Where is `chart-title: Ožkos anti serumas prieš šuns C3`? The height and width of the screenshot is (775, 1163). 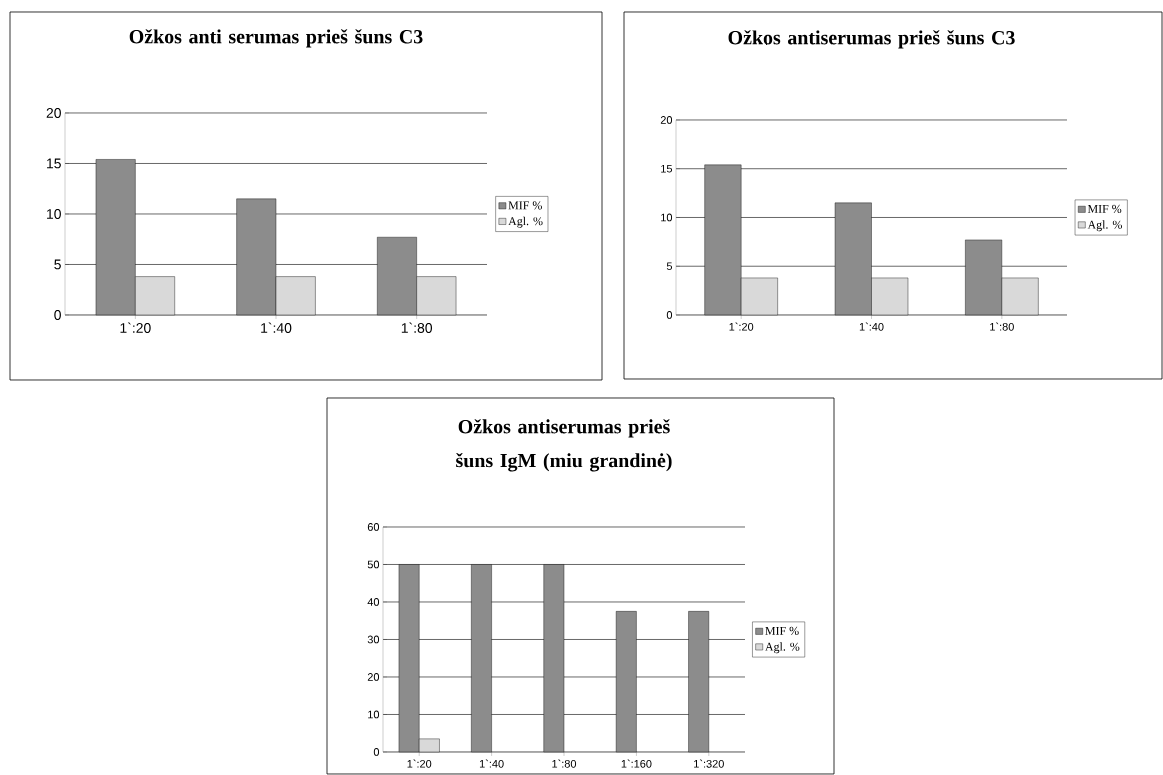
chart-title: Ožkos anti serumas prieš šuns C3 is located at coordinates (276, 38).